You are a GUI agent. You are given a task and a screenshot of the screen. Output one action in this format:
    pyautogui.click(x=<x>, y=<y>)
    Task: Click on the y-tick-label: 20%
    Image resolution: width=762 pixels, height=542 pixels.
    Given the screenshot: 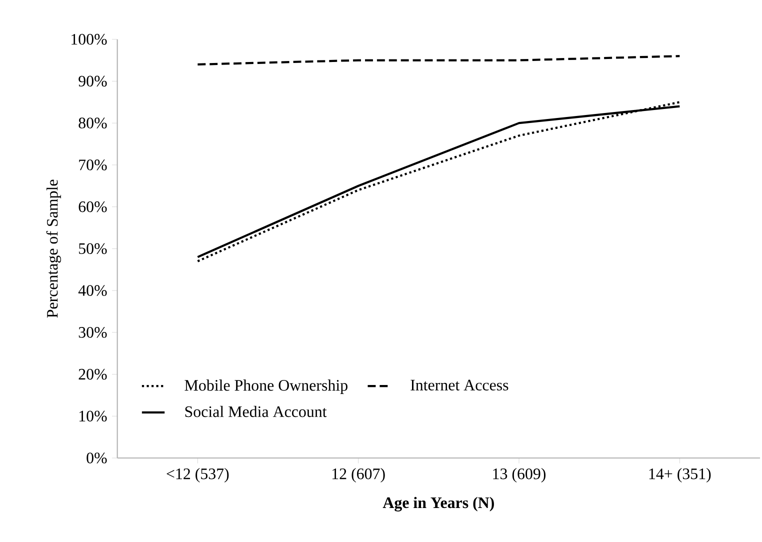 What is the action you would take?
    pyautogui.click(x=92, y=374)
    